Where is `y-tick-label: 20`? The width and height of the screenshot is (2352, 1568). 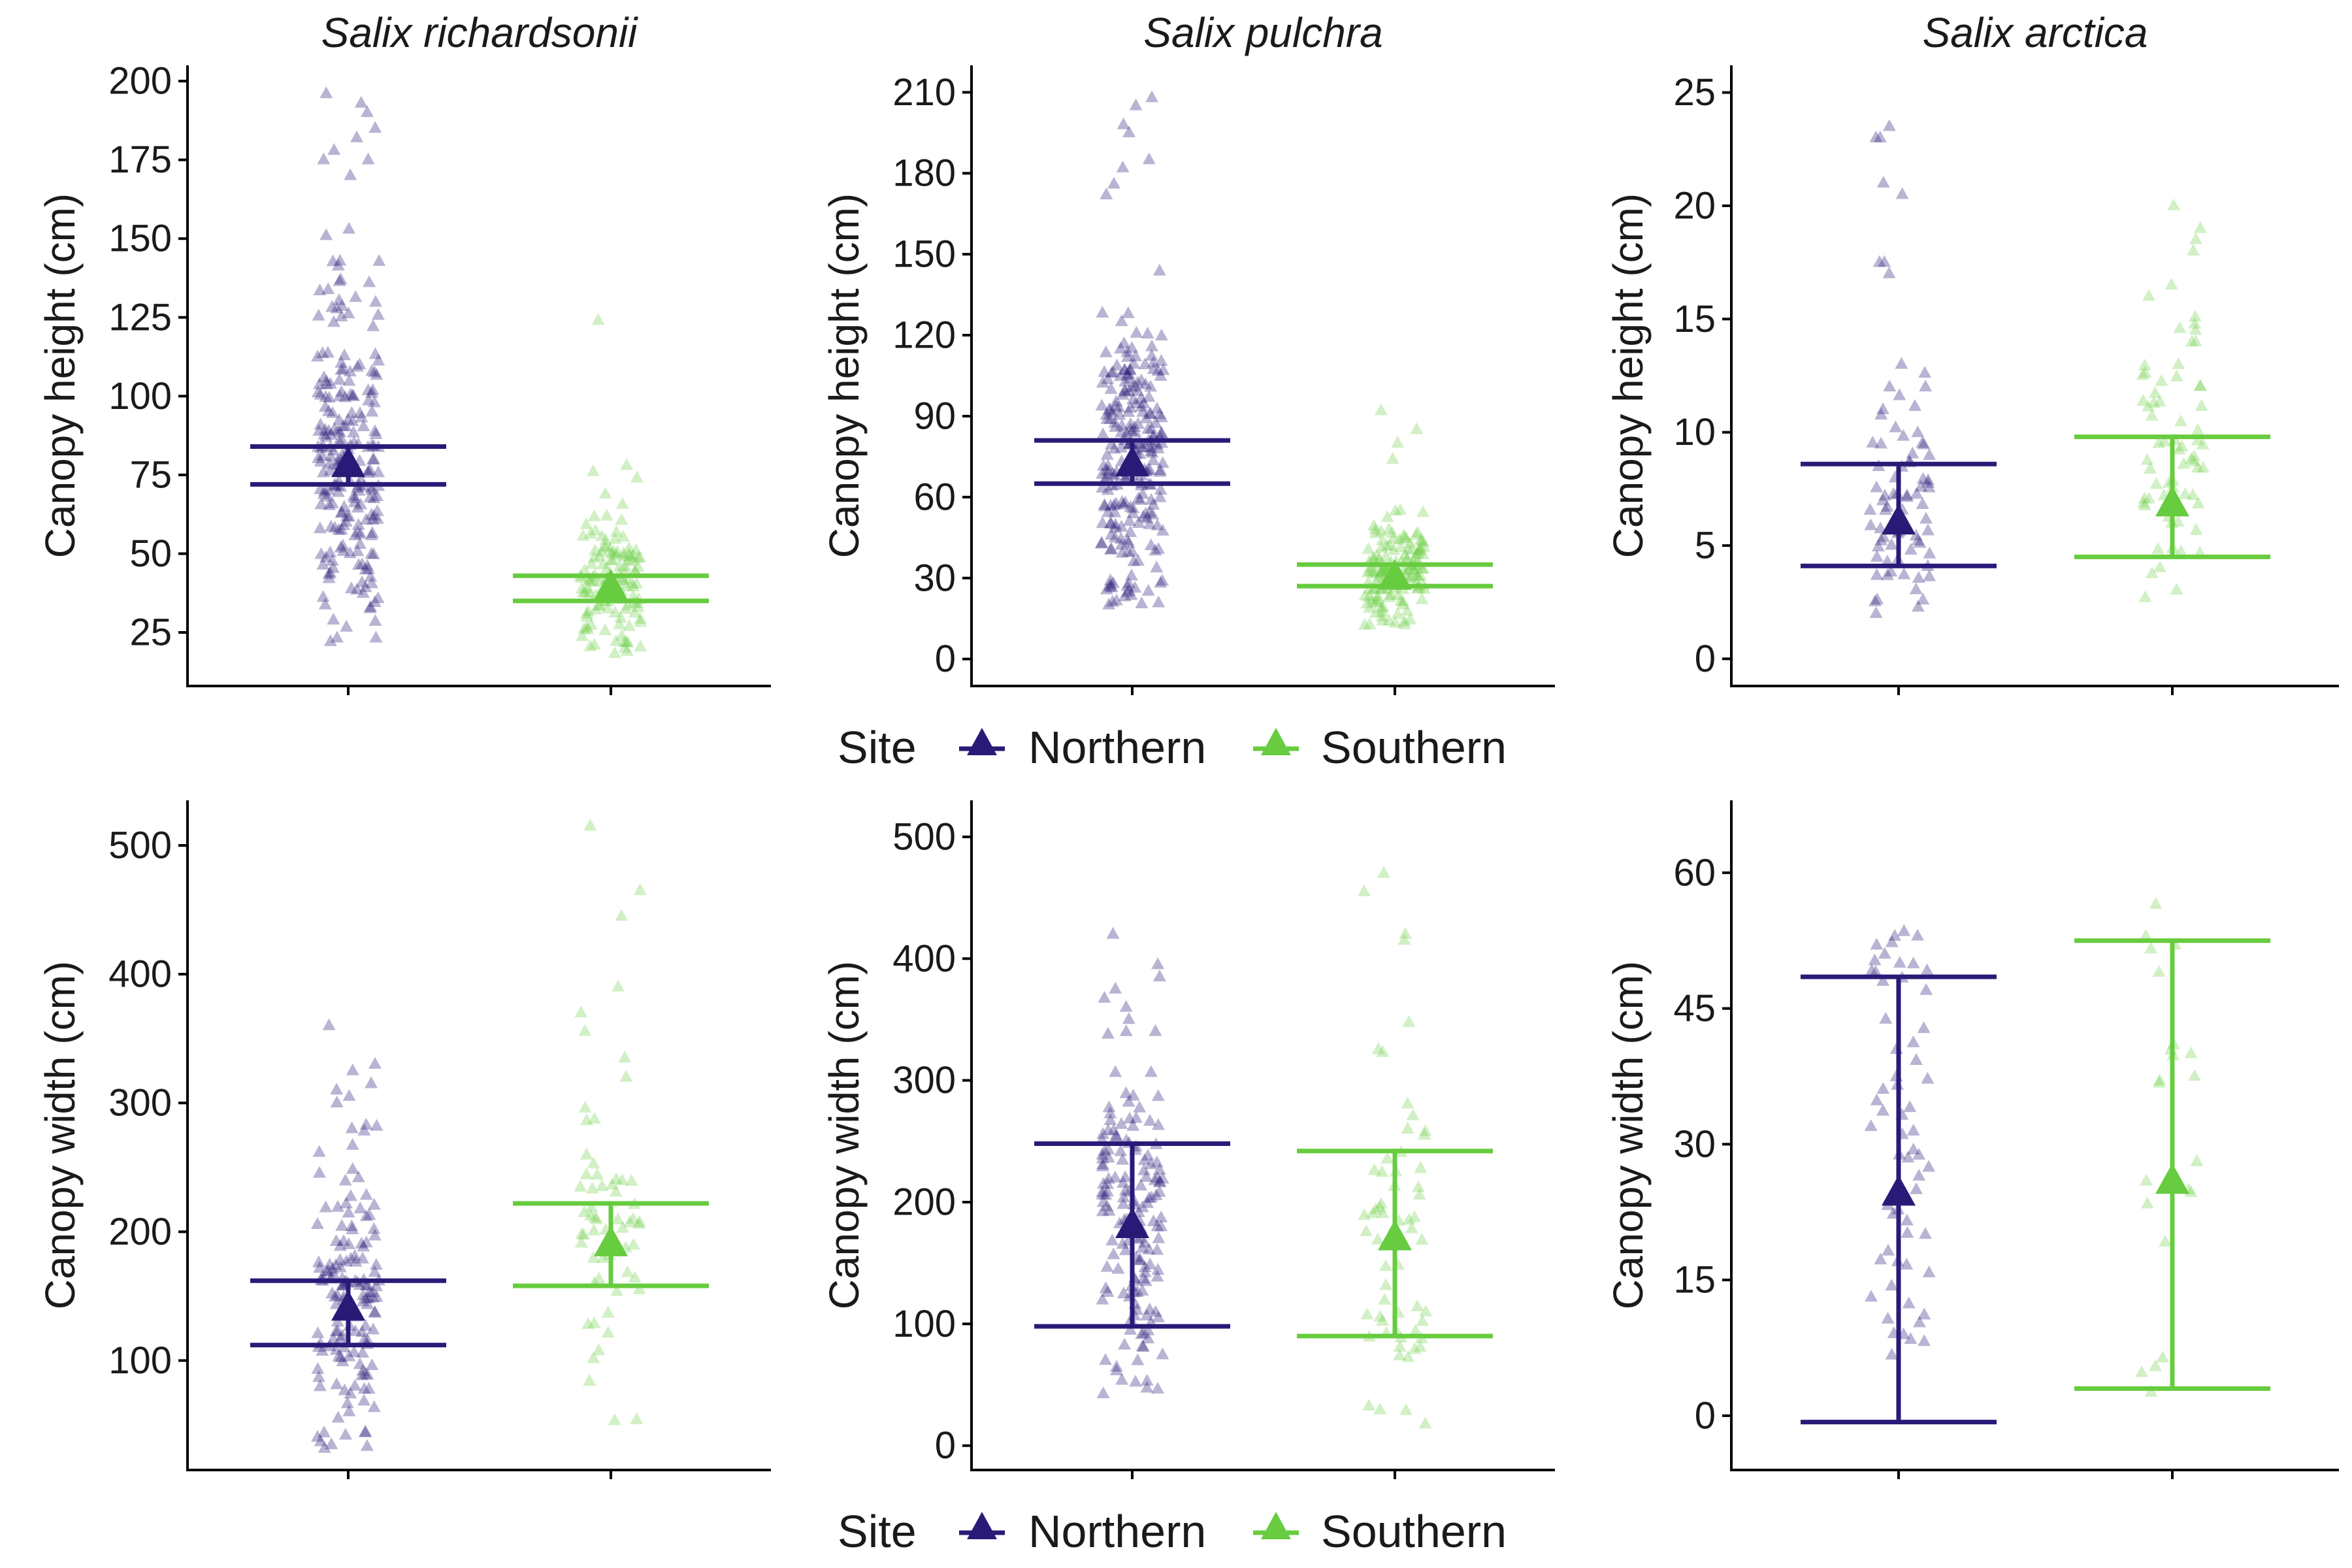 y-tick-label: 20 is located at coordinates (1694, 205).